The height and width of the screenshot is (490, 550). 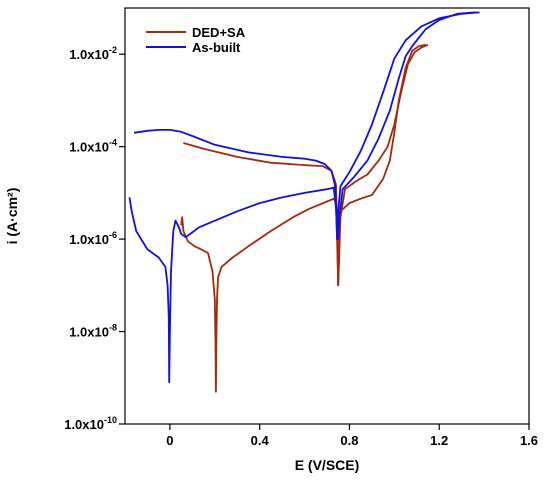 I want to click on legend: DED+SA As-built, so click(x=196, y=40).